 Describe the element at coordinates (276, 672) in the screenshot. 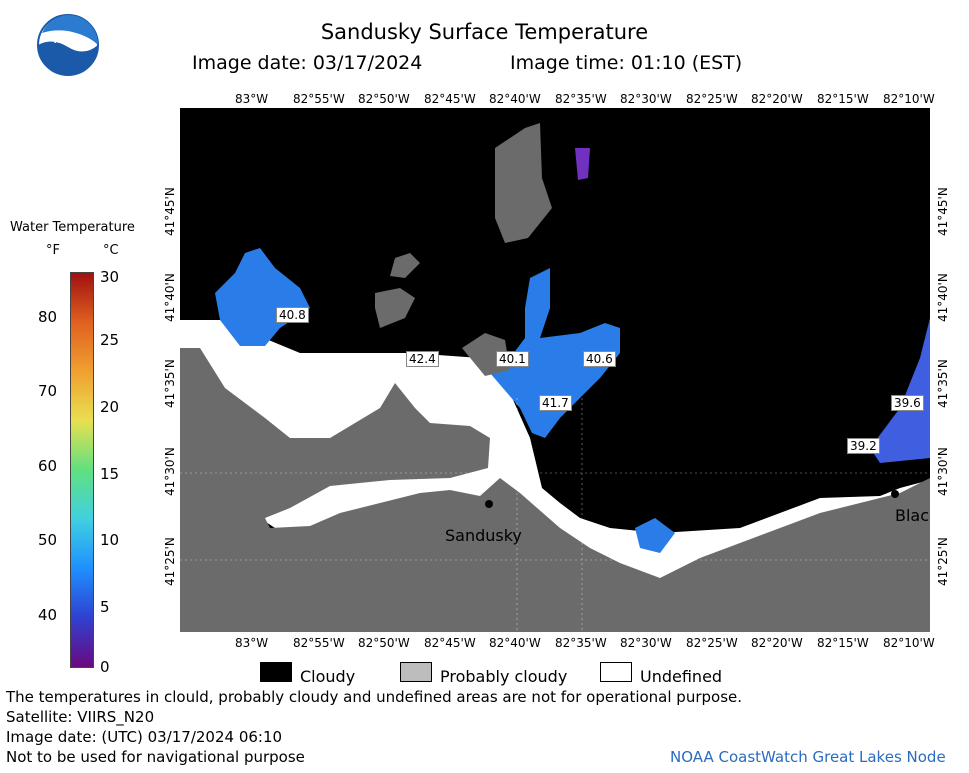

I see `cloudy-swatch` at that location.